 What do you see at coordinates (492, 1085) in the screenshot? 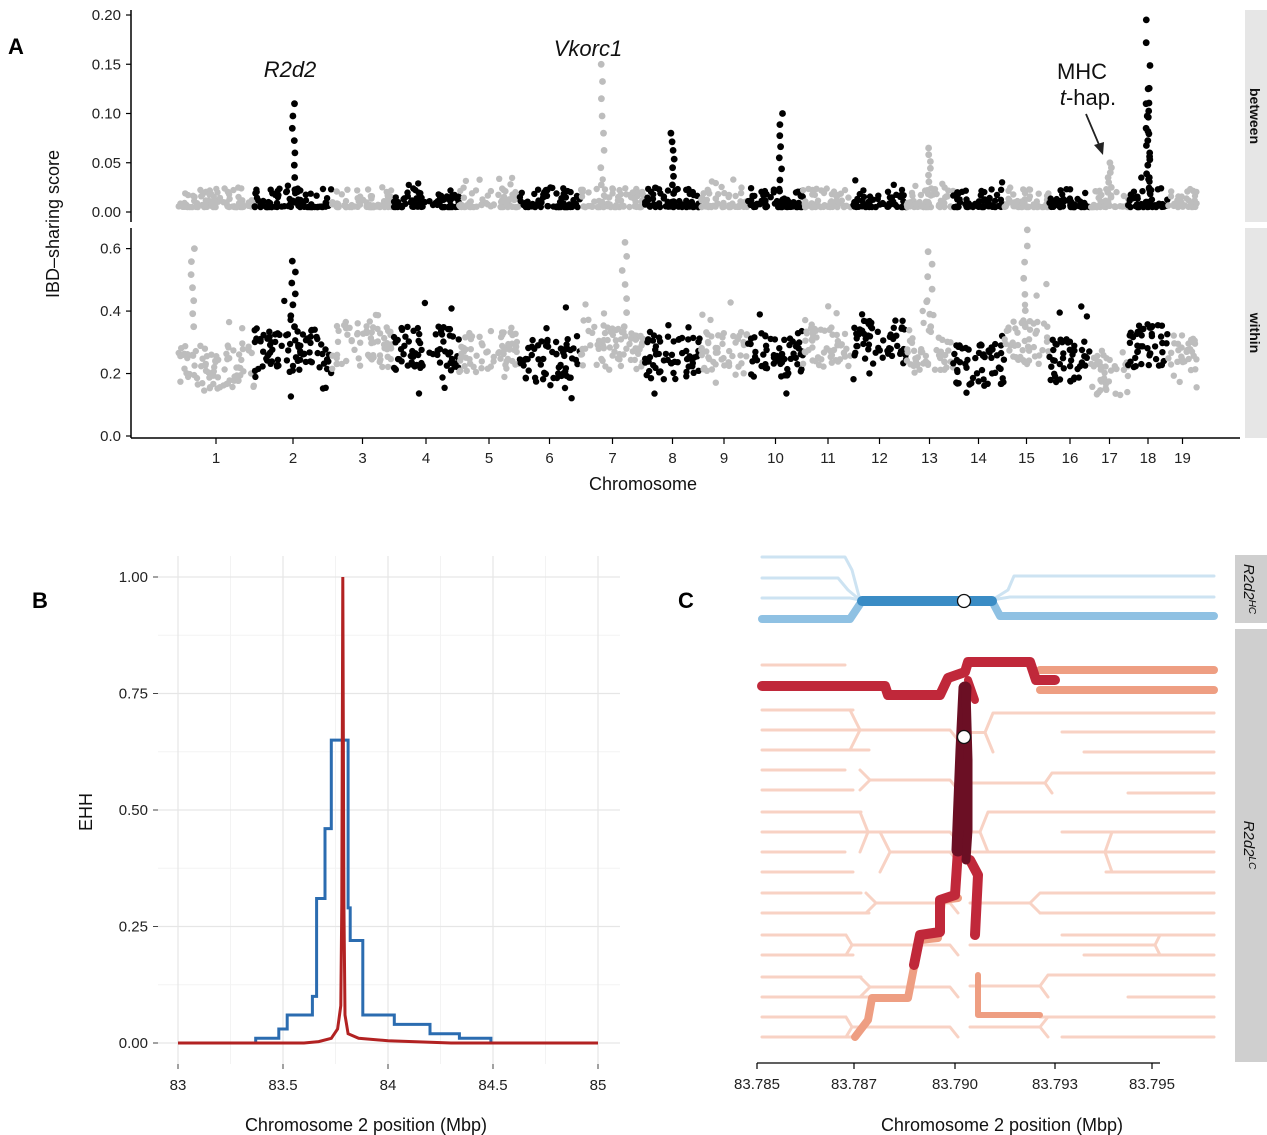
I see `x-tick-label-ehh: 84.5` at bounding box center [492, 1085].